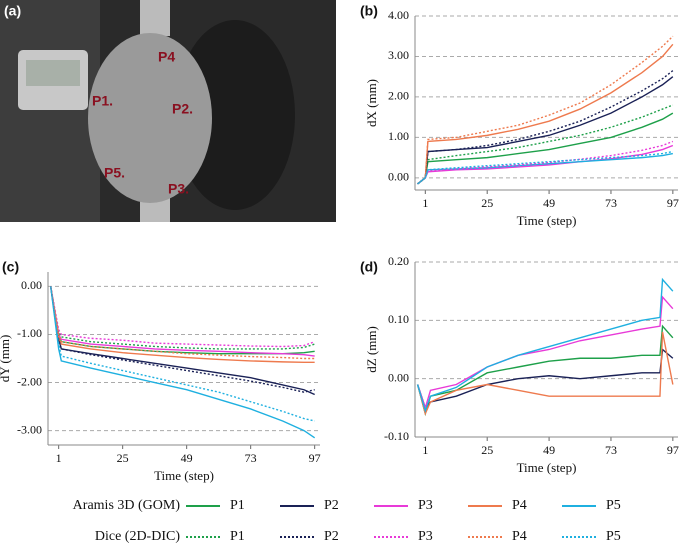 The height and width of the screenshot is (543, 685). Describe the element at coordinates (398, 15) in the screenshot. I see `y-tick-label: 4.00` at that location.